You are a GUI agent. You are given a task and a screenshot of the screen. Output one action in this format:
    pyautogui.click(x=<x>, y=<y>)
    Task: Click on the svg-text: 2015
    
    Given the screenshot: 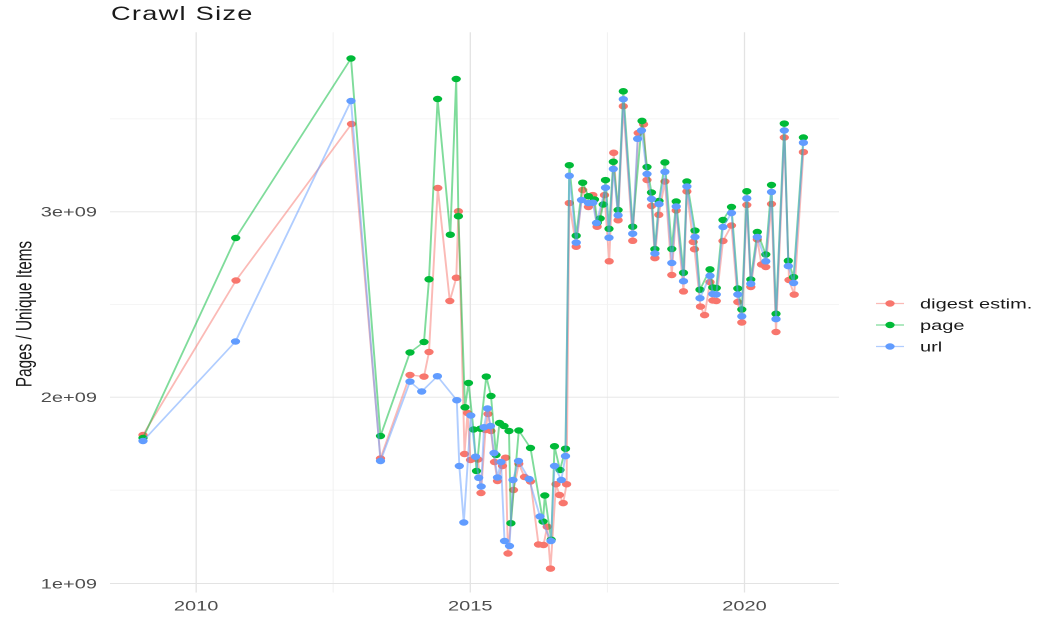 What is the action you would take?
    pyautogui.click(x=470, y=606)
    